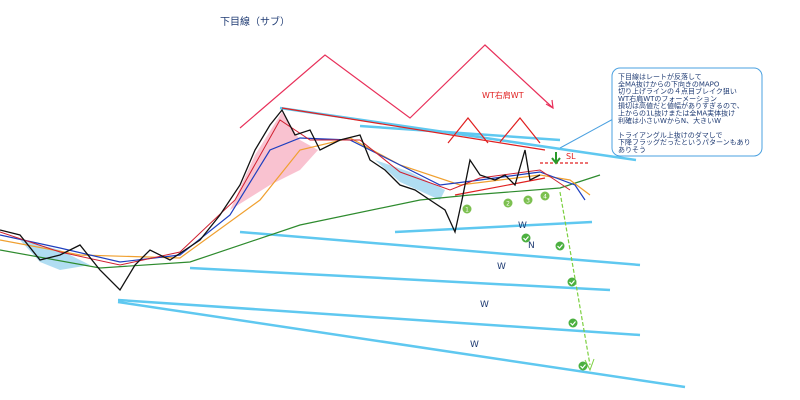  Describe the element at coordinates (669, 83) in the screenshot. I see `note-line: 全MA抜けからの下向きのMAPO` at that location.